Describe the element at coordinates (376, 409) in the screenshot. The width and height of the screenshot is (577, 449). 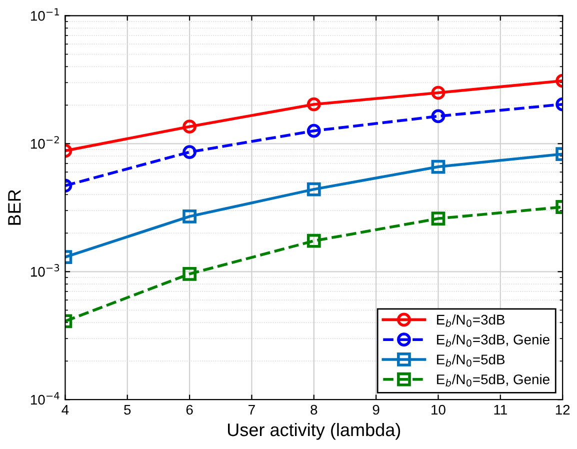
I see `x-tick-label: 9` at that location.